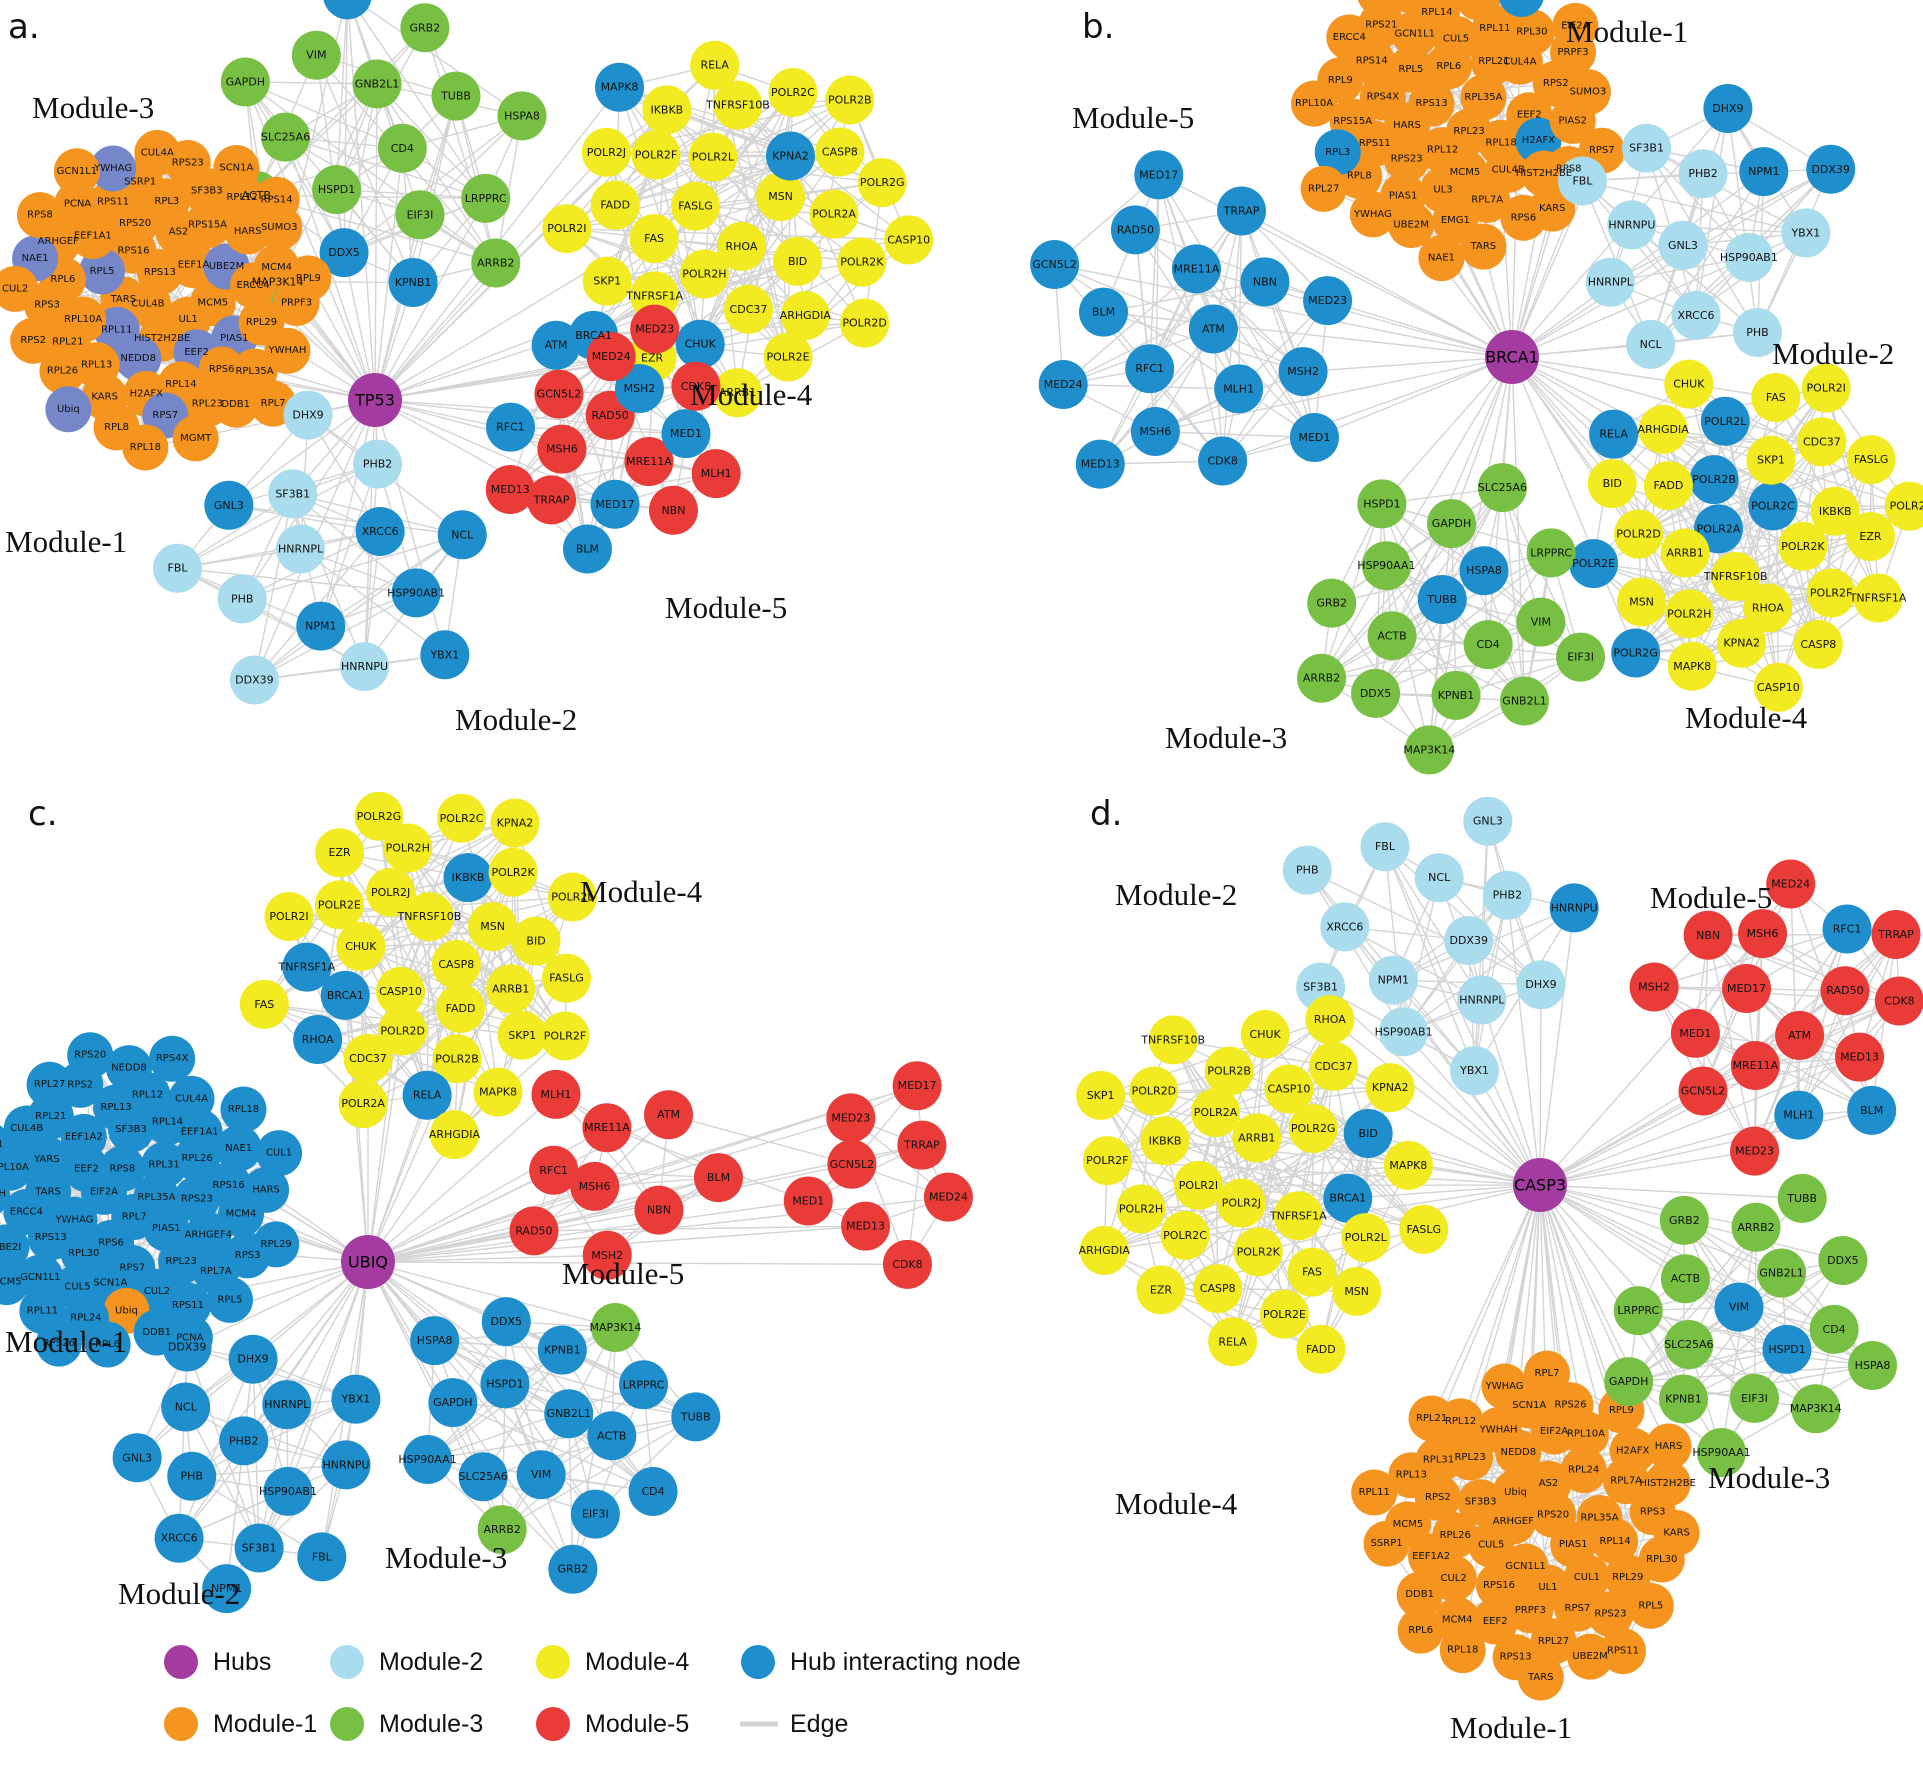  I want to click on node-label: RPS3, so click(47, 305).